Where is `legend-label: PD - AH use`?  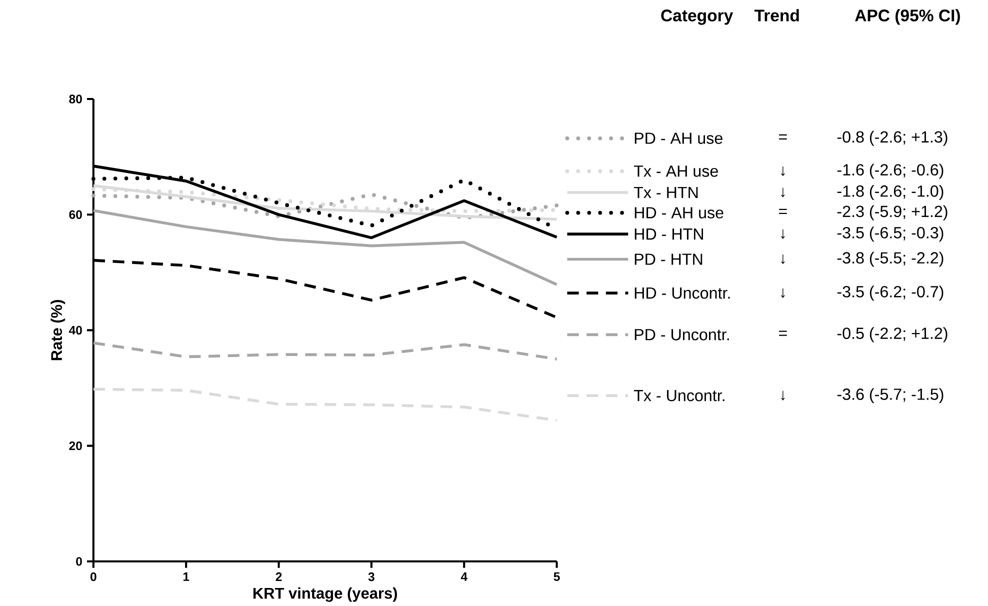
legend-label: PD - AH use is located at coordinates (678, 138).